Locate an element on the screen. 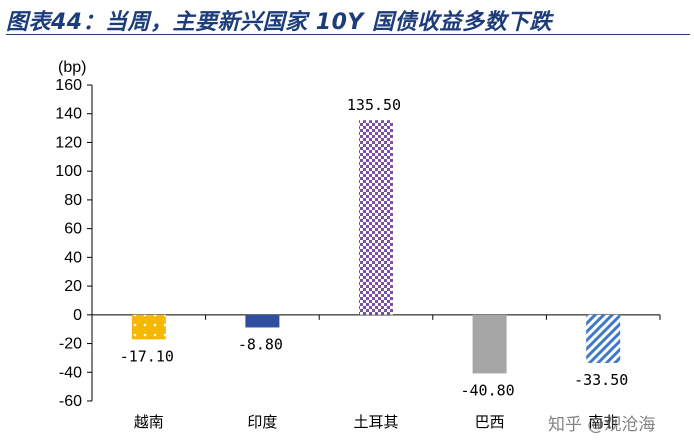  data-label: -17.10 is located at coordinates (147, 356).